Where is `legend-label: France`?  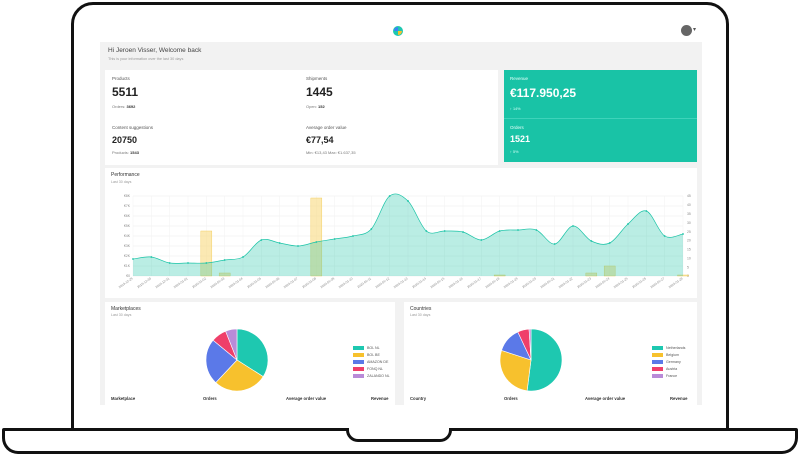 legend-label: France is located at coordinates (672, 375).